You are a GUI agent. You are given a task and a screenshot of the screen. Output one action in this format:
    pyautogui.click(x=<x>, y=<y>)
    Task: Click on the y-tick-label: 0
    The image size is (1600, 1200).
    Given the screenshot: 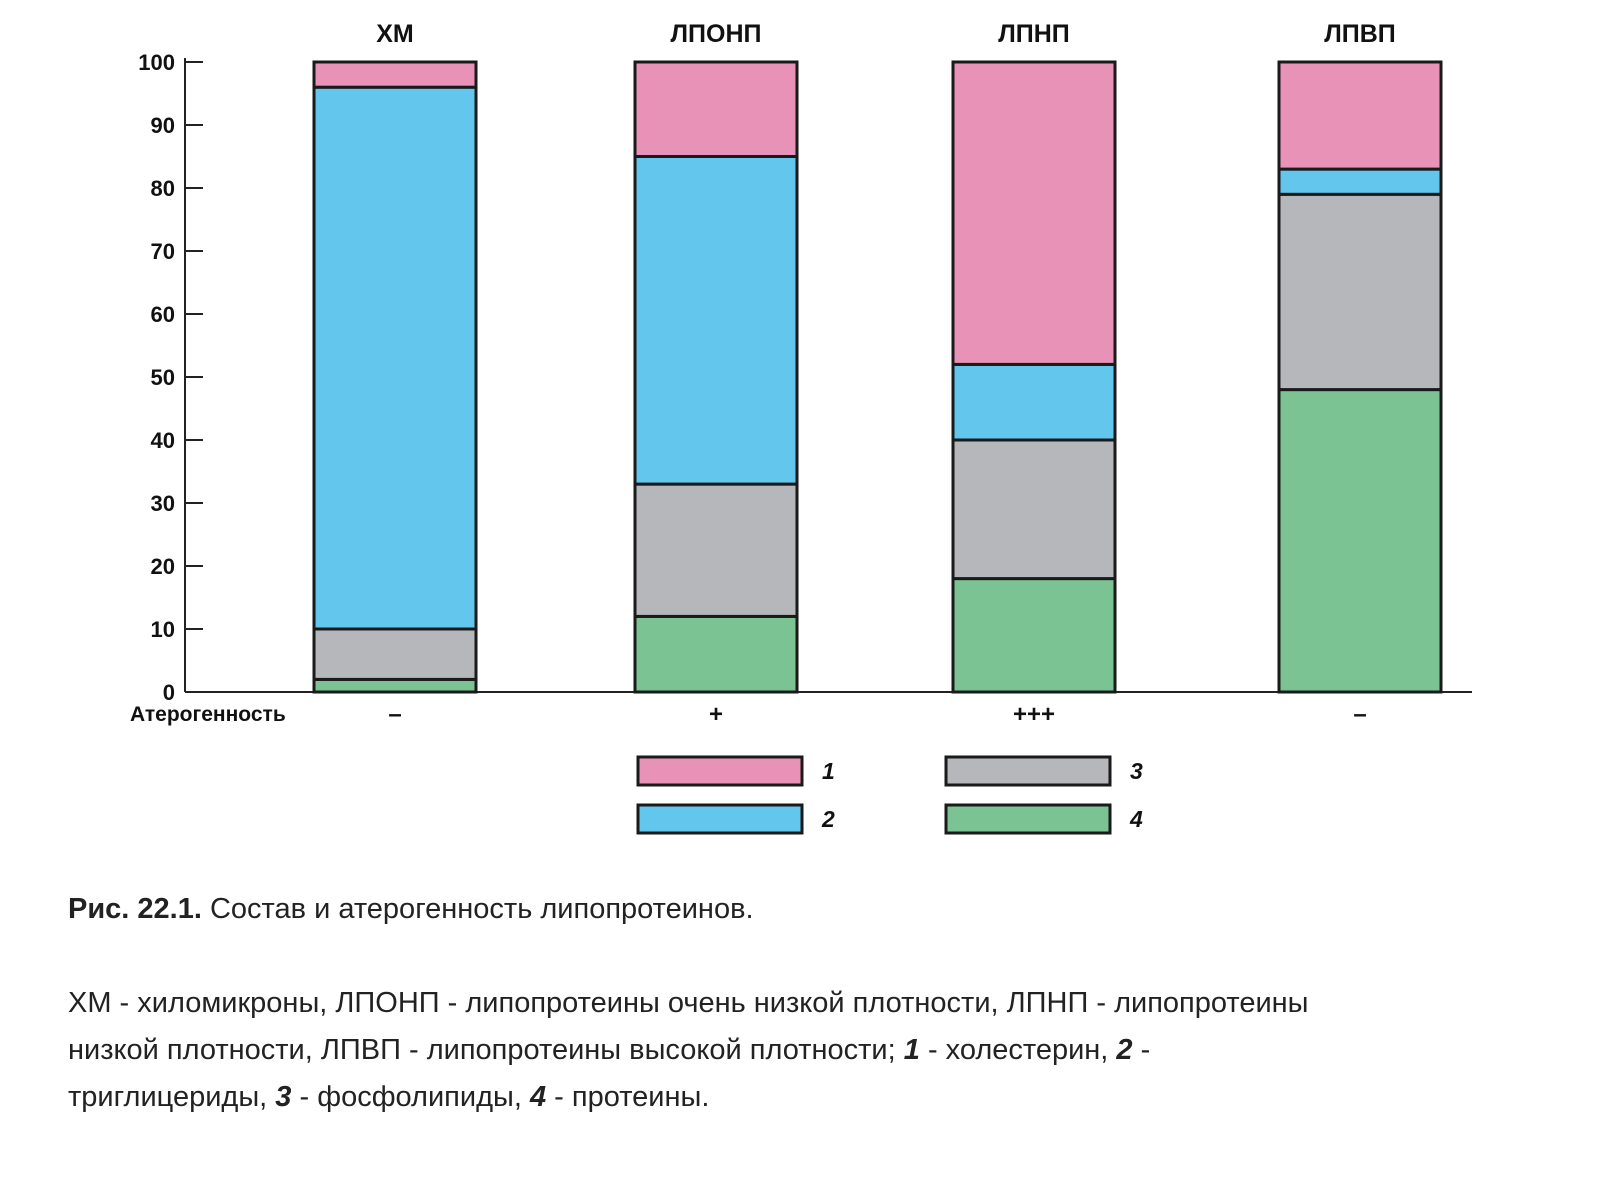 What is the action you would take?
    pyautogui.click(x=169, y=692)
    